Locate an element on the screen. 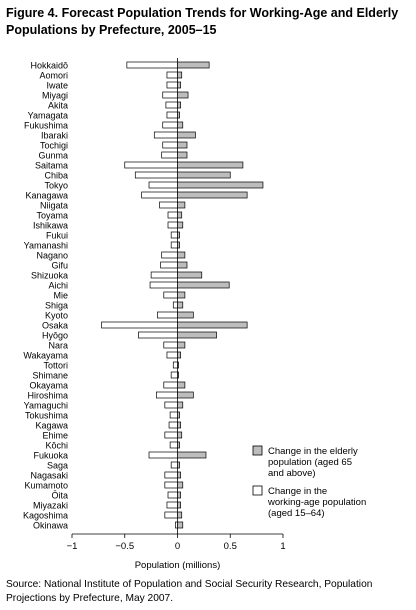  category-label: Ibaraki is located at coordinates (54, 135).